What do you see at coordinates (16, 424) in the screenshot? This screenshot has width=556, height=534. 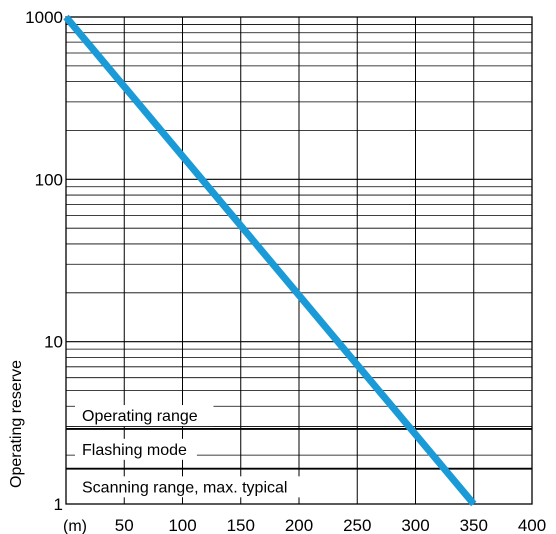 I see `y-axis-label: Operating reserve` at bounding box center [16, 424].